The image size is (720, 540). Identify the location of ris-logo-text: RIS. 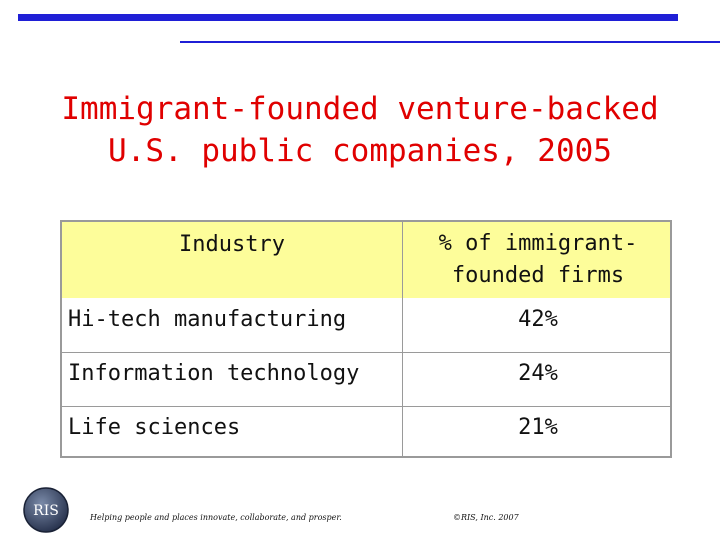
(46, 511).